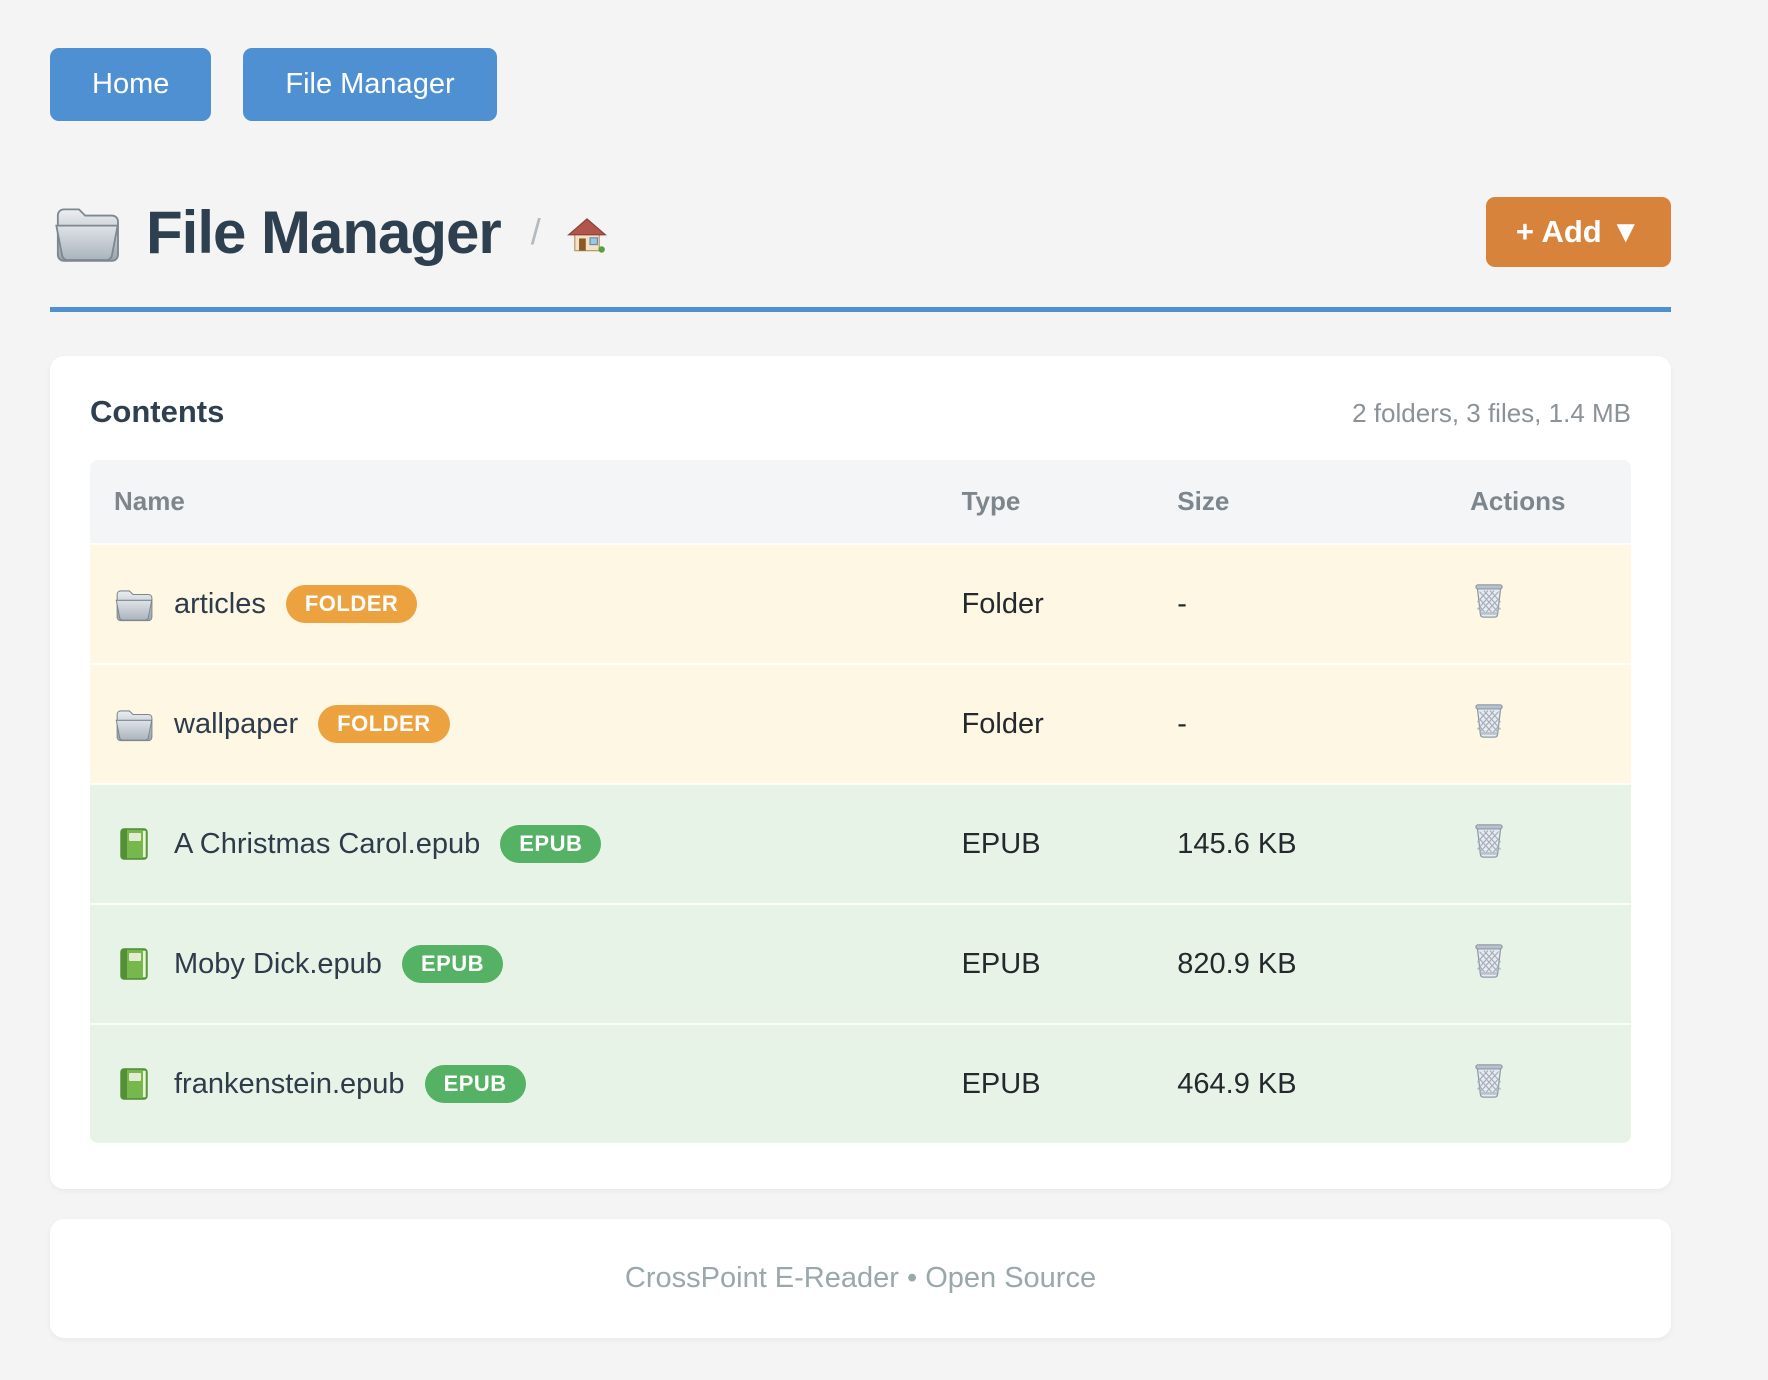 Image resolution: width=1768 pixels, height=1380 pixels. I want to click on table-row: wallpaper FOLDER Folder -, so click(860, 723).